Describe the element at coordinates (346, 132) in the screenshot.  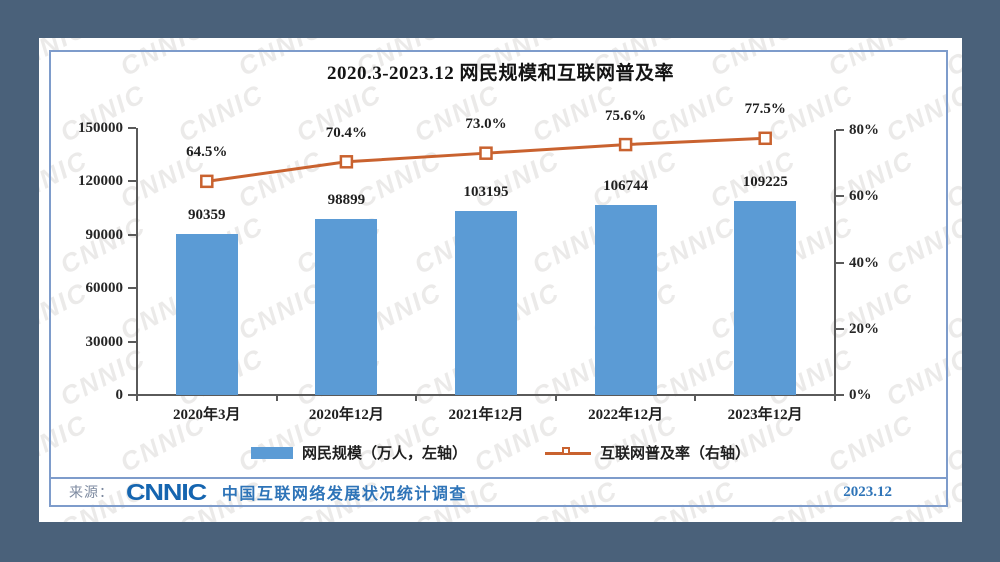
I see `line-data-label: 70.4%` at that location.